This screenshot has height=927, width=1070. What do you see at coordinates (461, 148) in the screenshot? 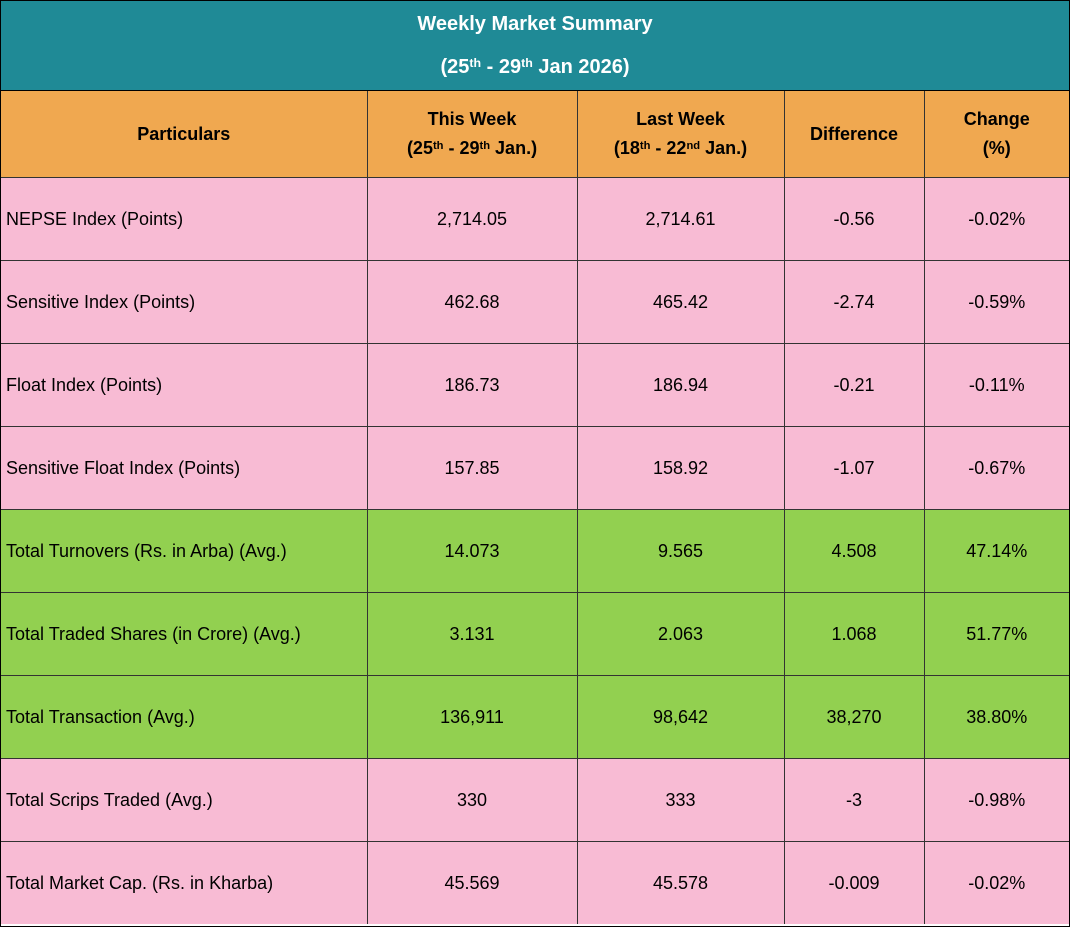
I see `tw-end: - 29` at bounding box center [461, 148].